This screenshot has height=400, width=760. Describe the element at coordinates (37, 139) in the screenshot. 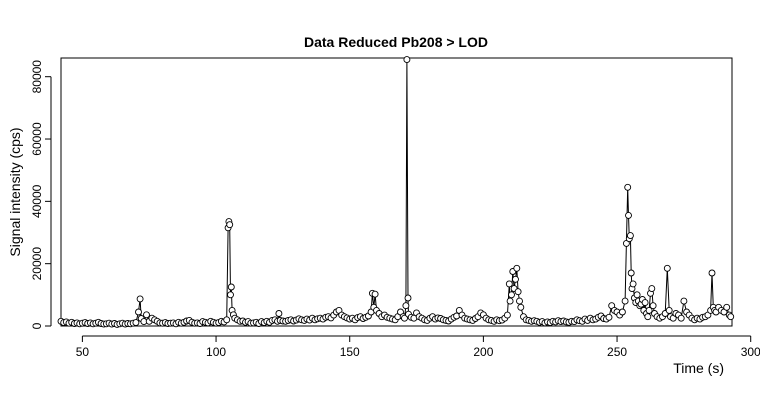

I see `y-tick-label: 60000` at that location.